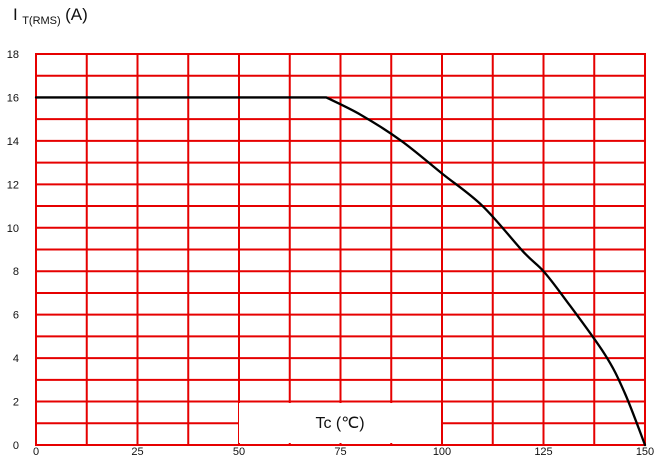 The image size is (661, 462). What do you see at coordinates (13, 185) in the screenshot?
I see `y-tick-label-6: 12` at bounding box center [13, 185].